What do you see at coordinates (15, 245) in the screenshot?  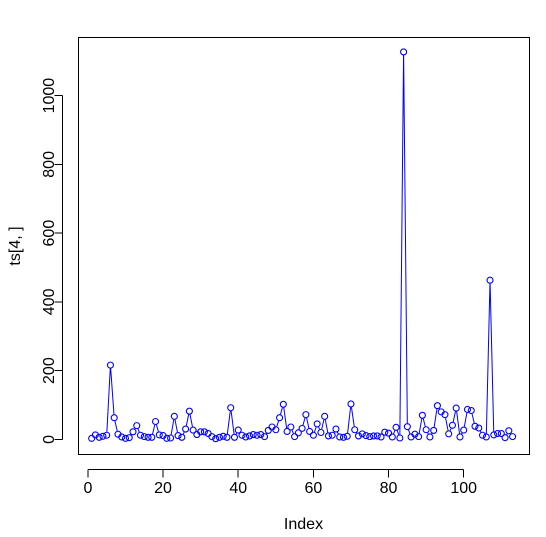 I see `y-axis-title: ts[4, ]` at bounding box center [15, 245].